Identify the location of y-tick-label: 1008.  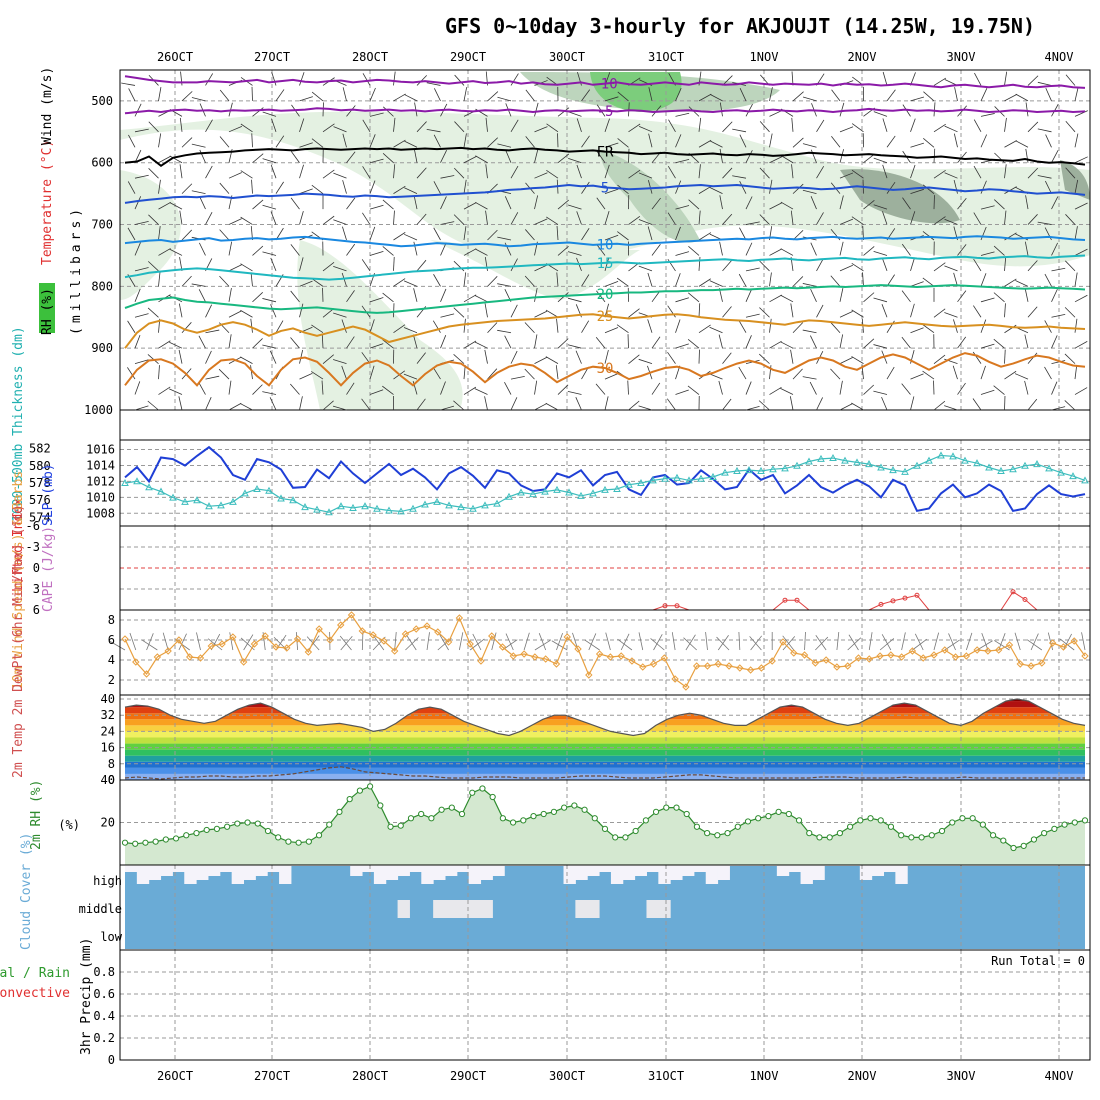
(100, 513).